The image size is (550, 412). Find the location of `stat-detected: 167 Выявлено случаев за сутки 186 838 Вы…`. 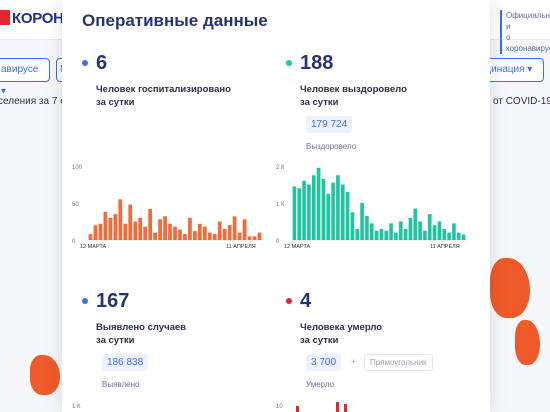

stat-detected: 167 Выявлено случаев за сутки 186 838 Вы… is located at coordinates (177, 345).